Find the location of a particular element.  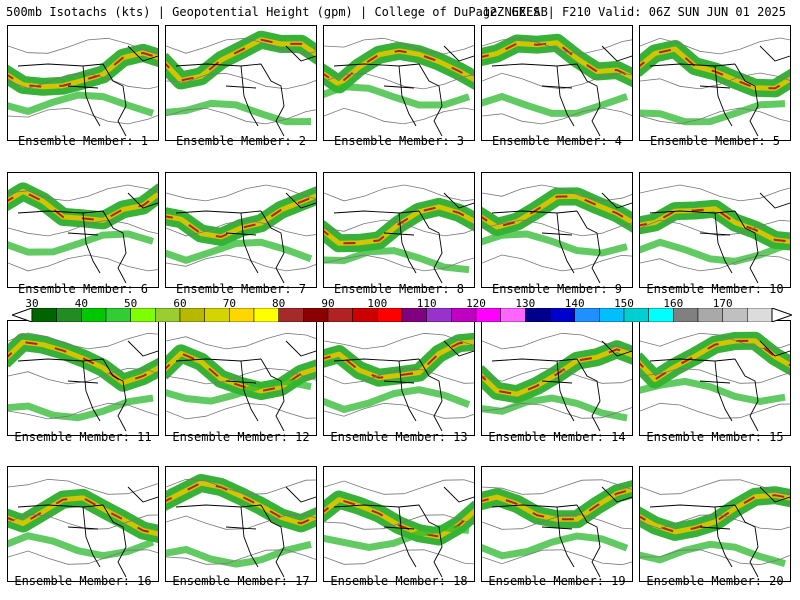

colorbar-tick-label: 50 is located at coordinates (131, 303).